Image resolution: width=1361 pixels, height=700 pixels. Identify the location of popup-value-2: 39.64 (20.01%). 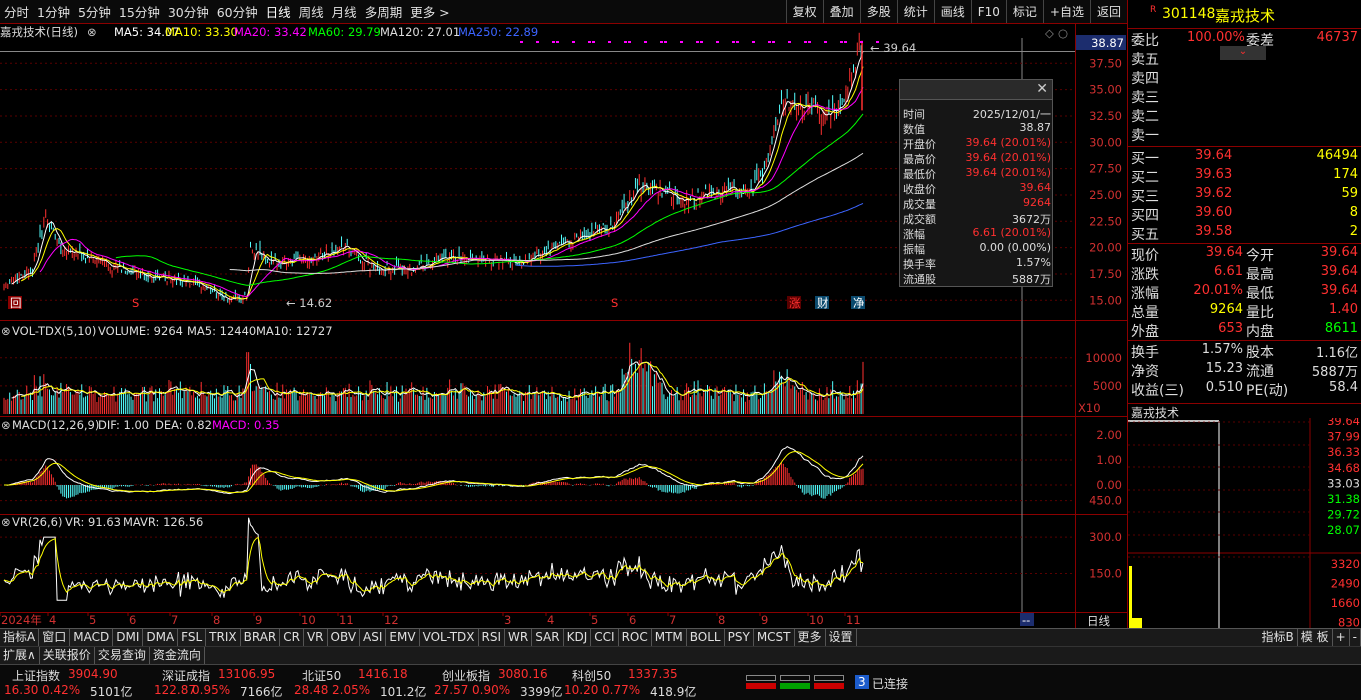
(1008, 142).